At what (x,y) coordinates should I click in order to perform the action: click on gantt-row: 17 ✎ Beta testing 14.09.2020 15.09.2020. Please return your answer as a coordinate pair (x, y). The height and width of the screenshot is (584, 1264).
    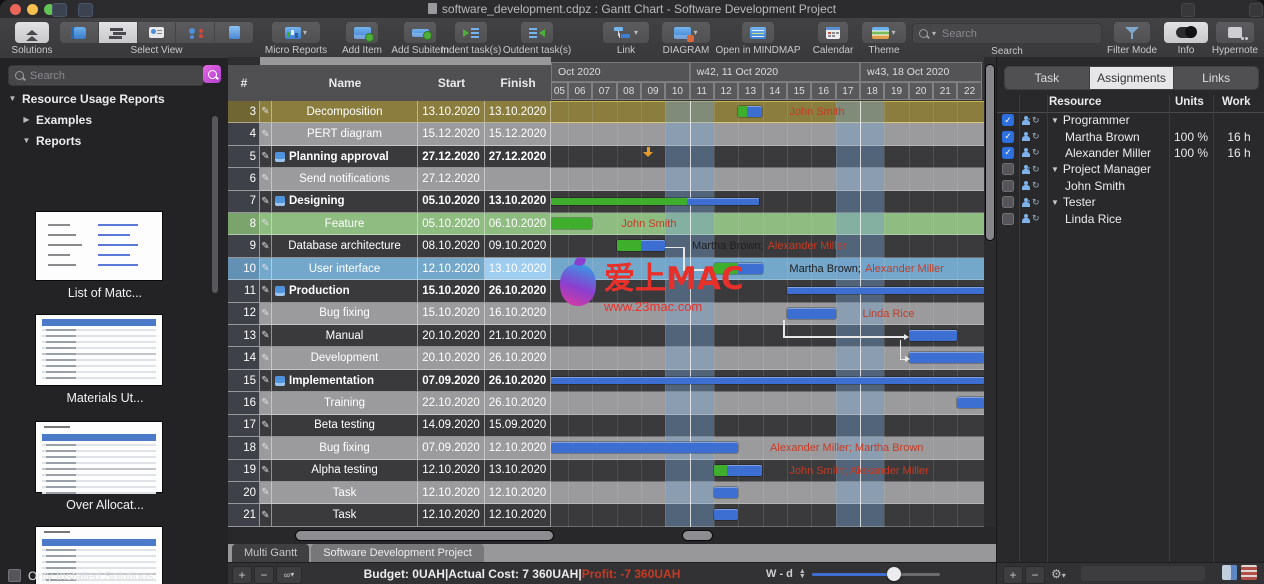
    Looking at the image, I should click on (612, 426).